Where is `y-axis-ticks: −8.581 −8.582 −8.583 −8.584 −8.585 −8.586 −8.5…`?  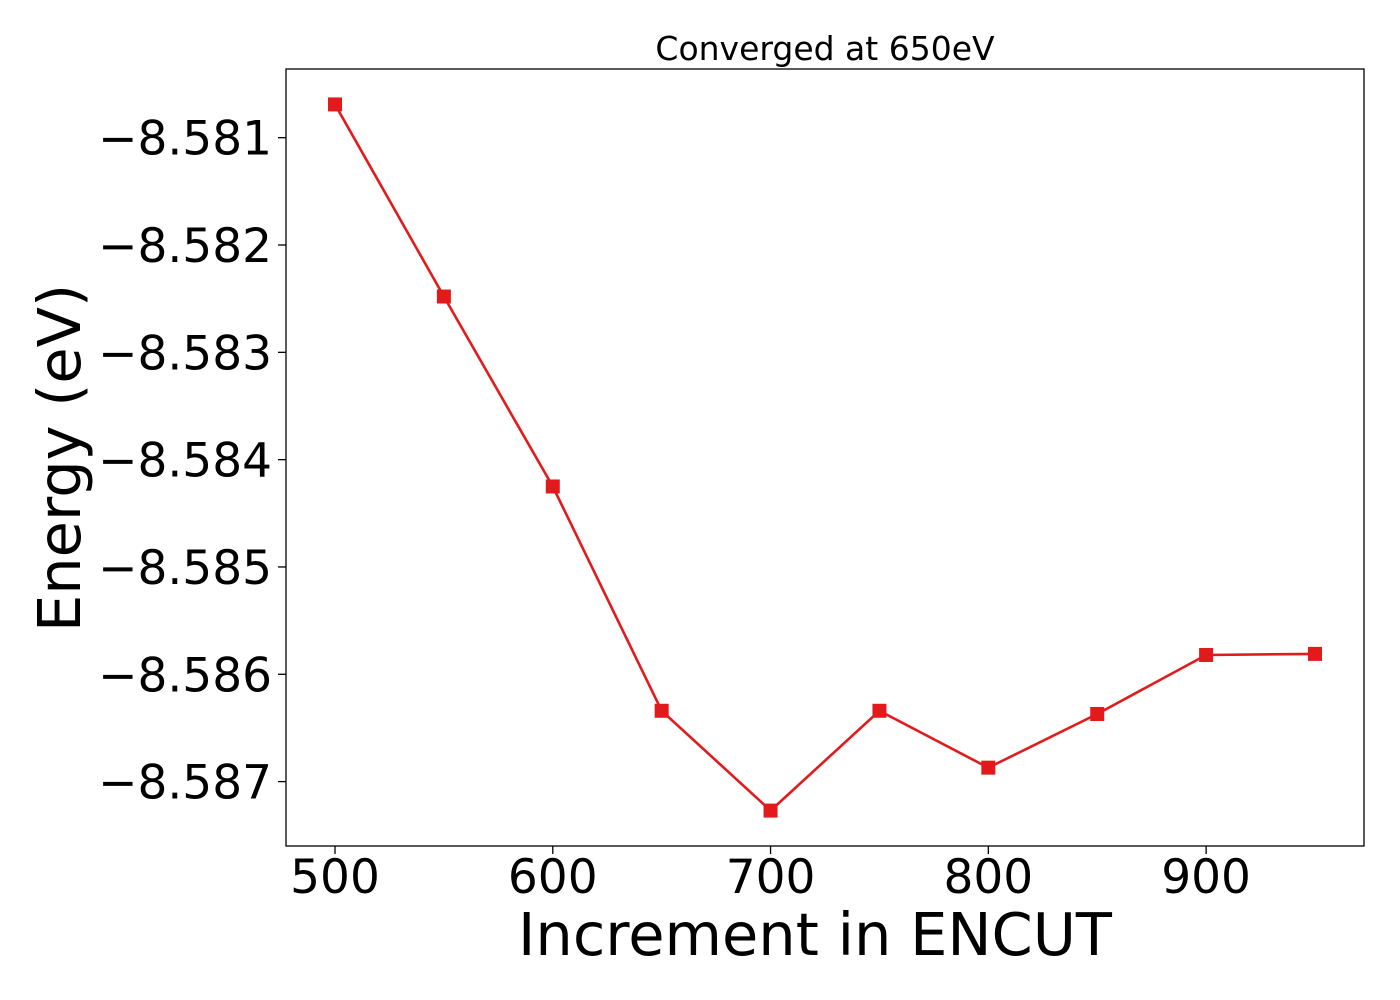
y-axis-ticks: −8.581 −8.582 −8.583 −8.584 −8.585 −8.586 −8.5… is located at coordinates (192, 461).